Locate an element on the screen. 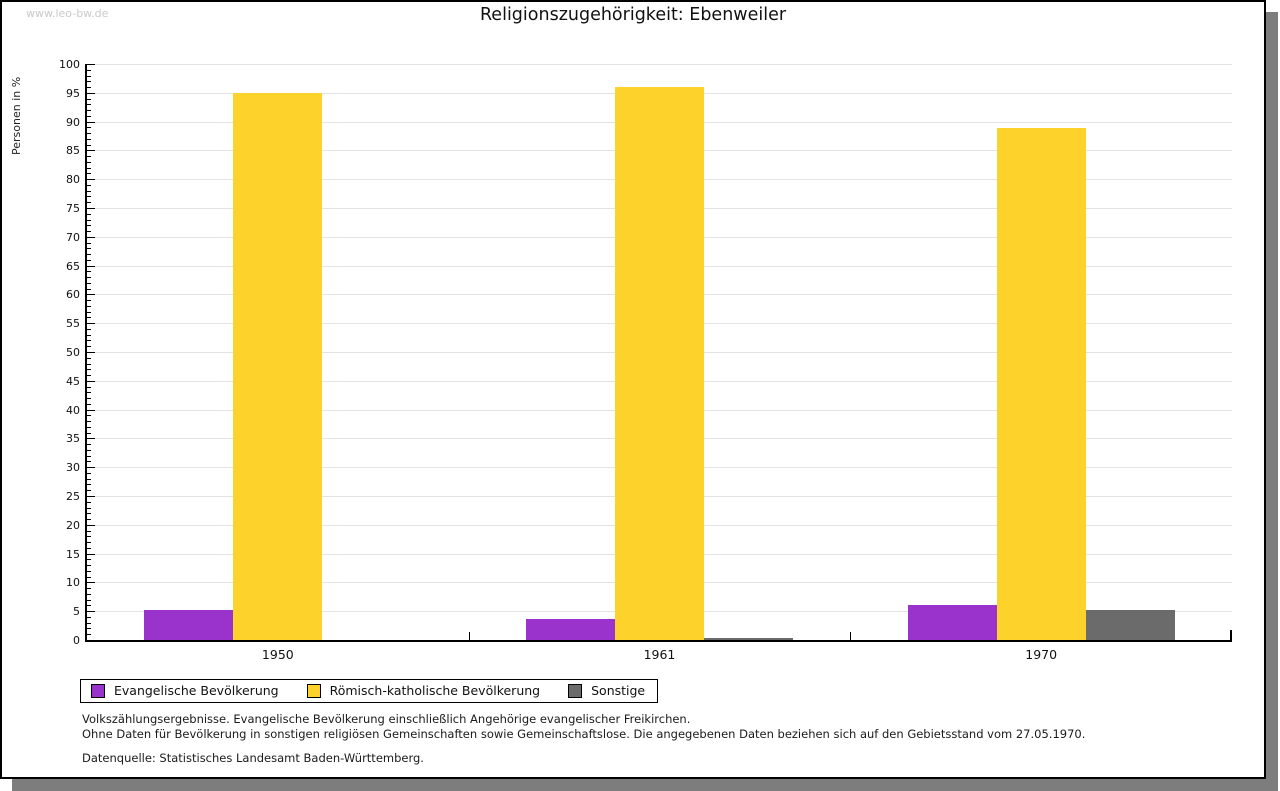  legend-item-evangelisch: Evangelische Bevölkerung is located at coordinates (185, 690).